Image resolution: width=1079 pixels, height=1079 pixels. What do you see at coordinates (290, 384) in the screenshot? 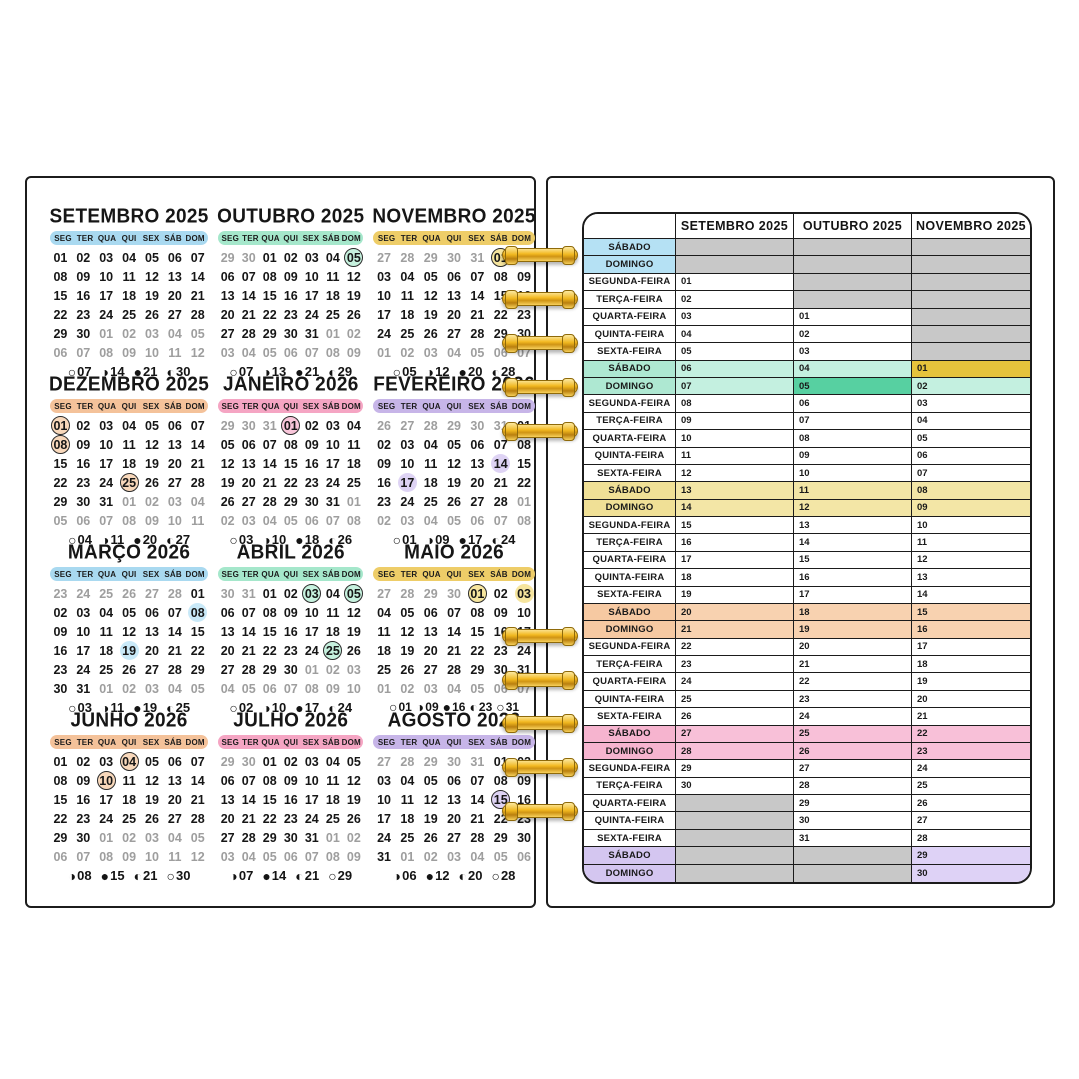
I see `calendar-title: JANEIRO 2026` at bounding box center [290, 384].